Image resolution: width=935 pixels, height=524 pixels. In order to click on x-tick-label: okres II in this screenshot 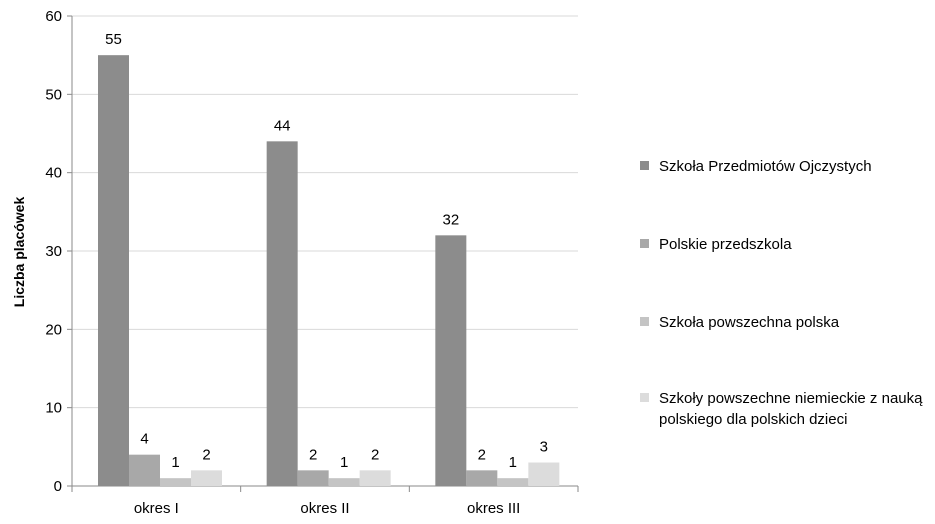, I will do `click(324, 508)`.